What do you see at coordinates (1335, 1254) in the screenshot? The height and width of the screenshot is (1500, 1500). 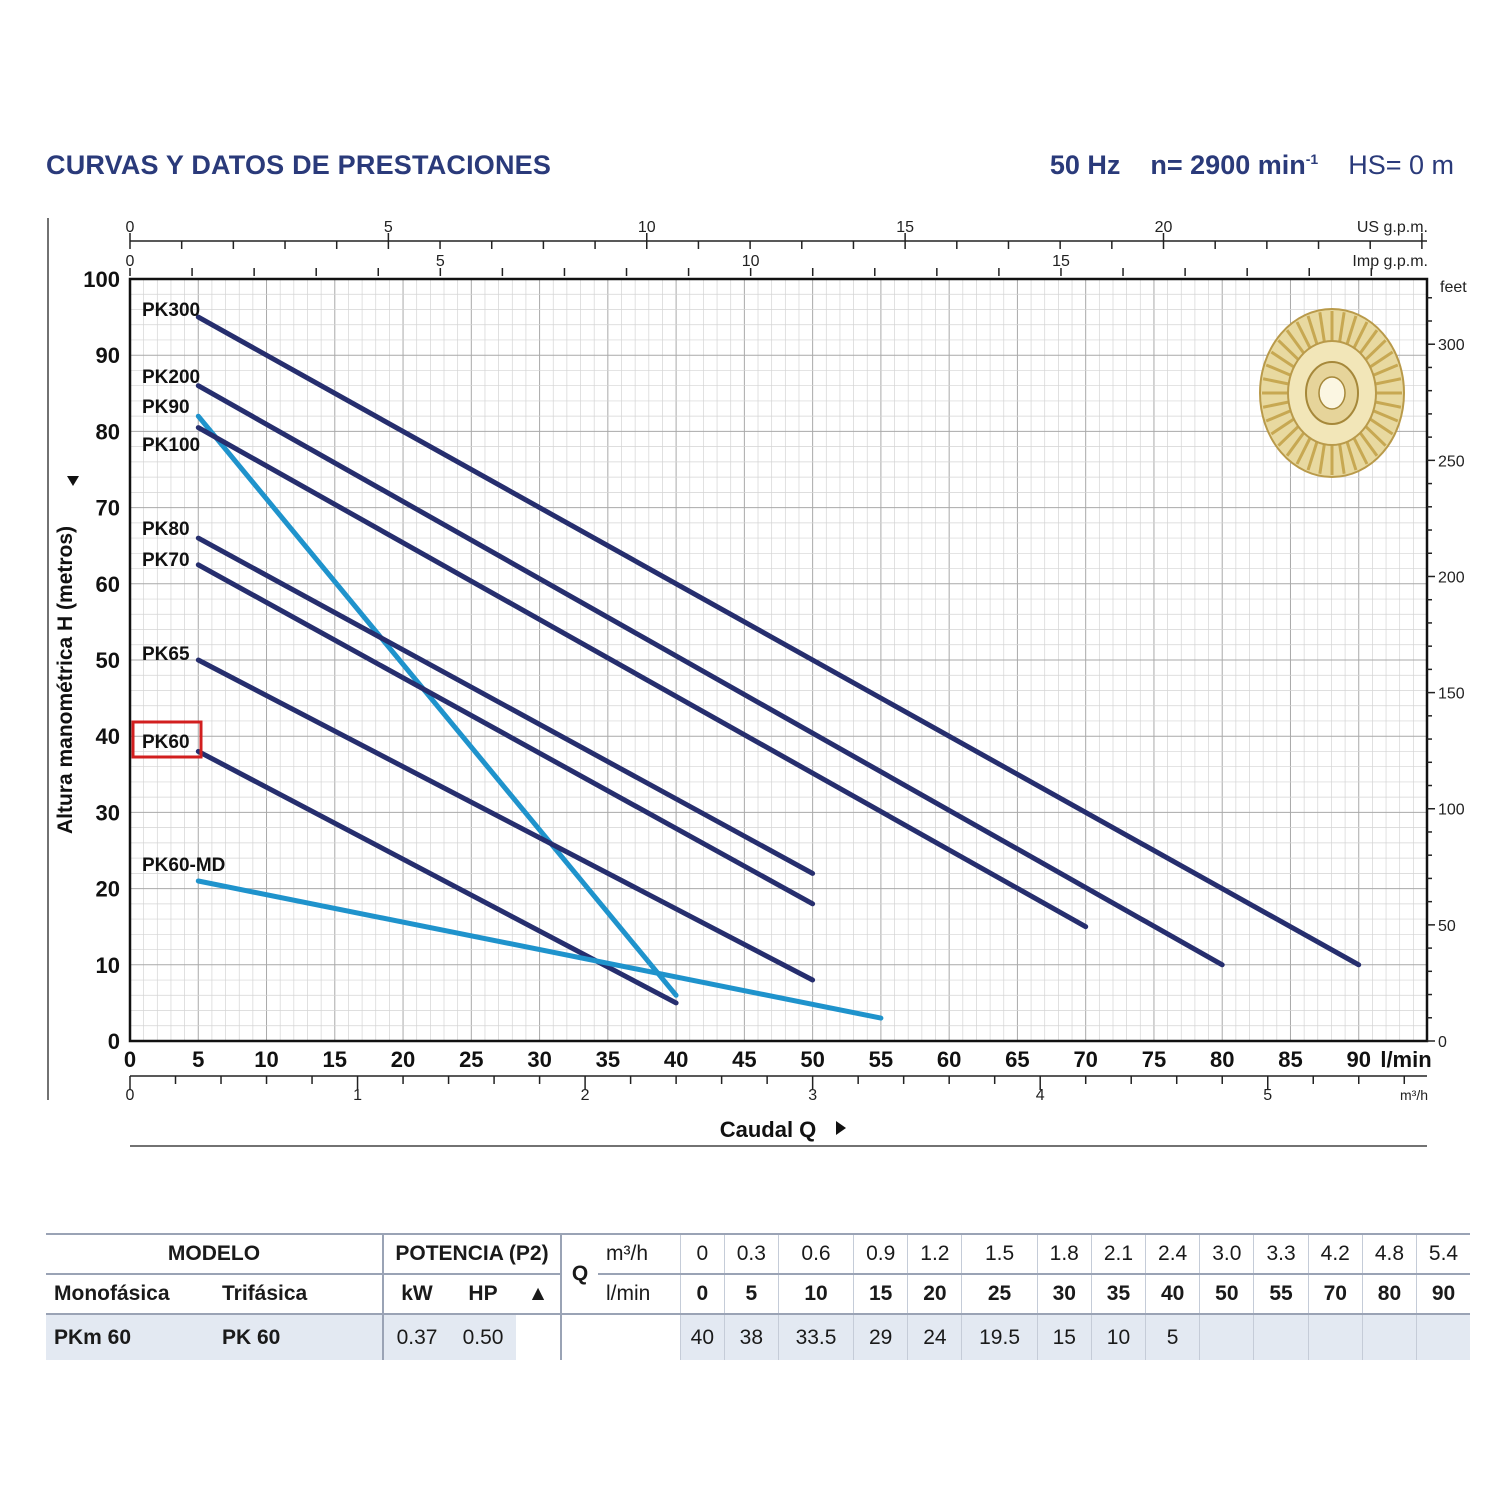 I see `m3h-cell: 4.2` at bounding box center [1335, 1254].